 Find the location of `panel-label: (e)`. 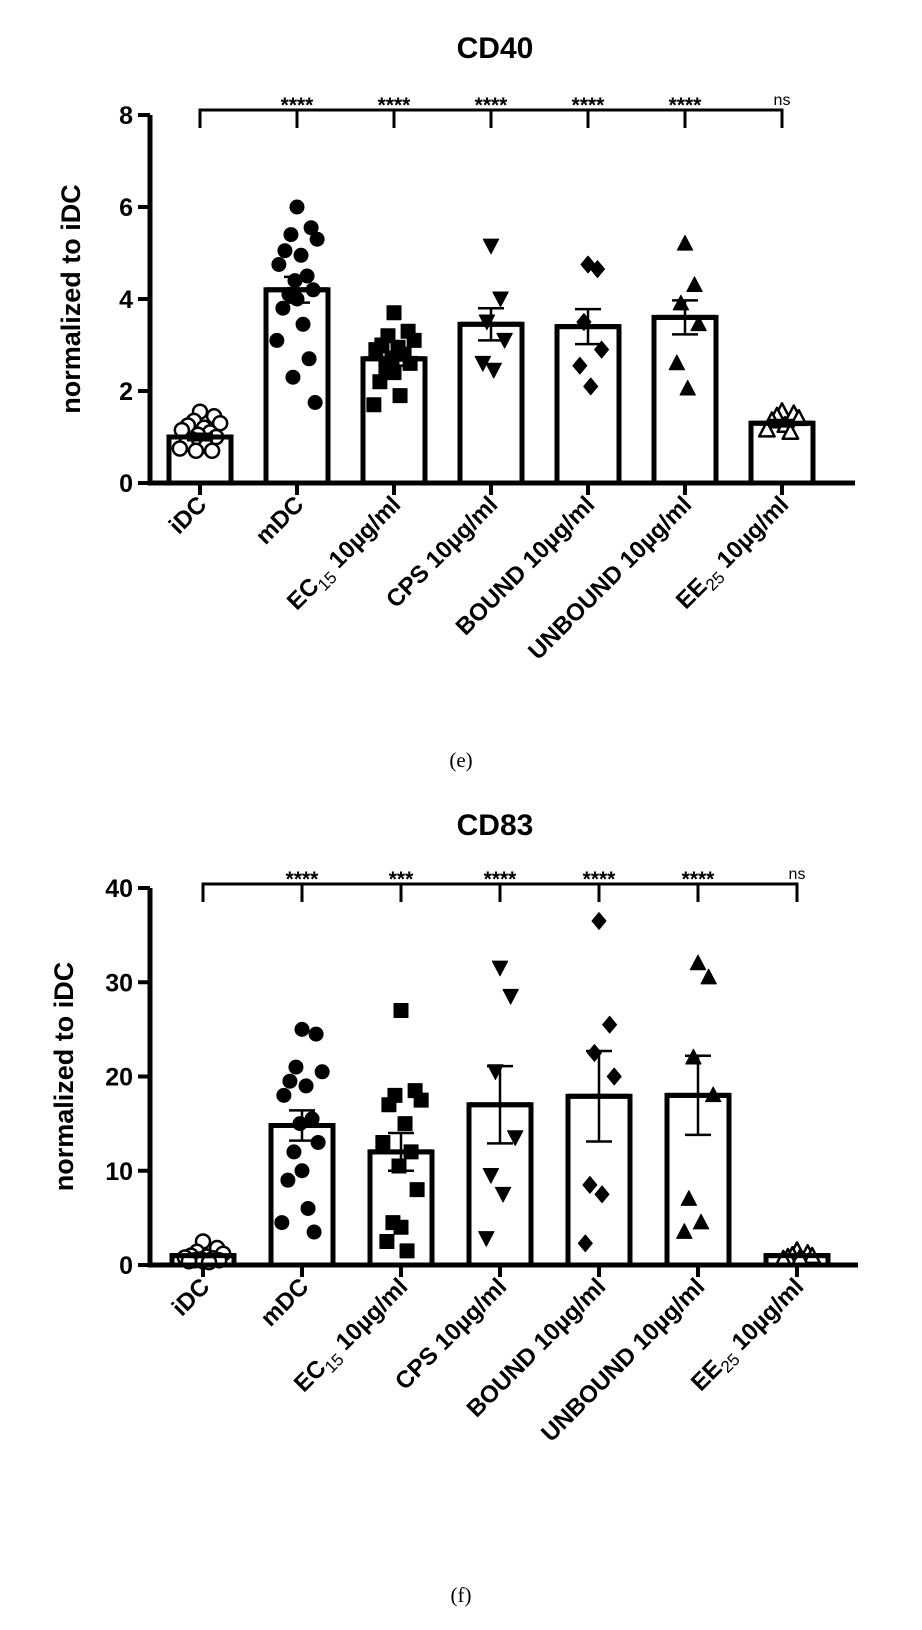

panel-label: (e) is located at coordinates (460, 760).